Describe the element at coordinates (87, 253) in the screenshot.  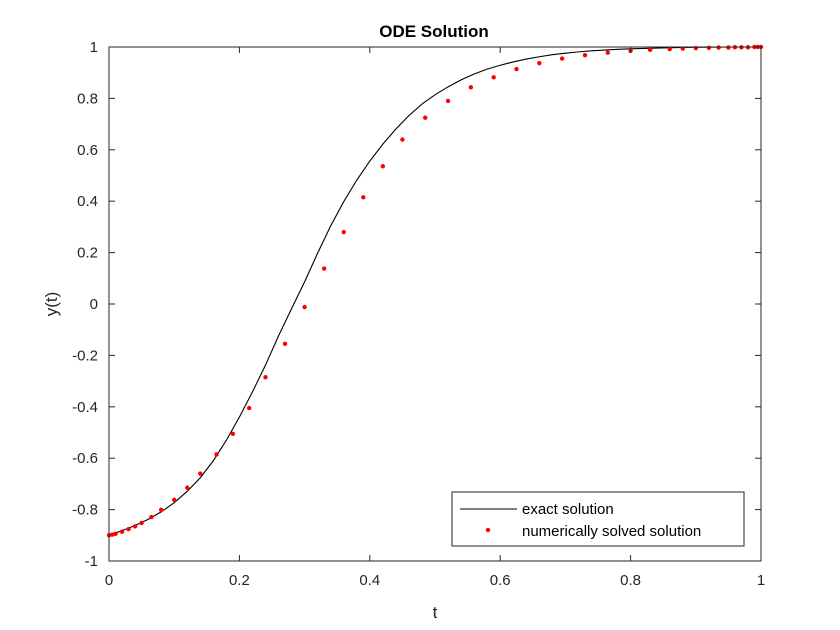
I see `y-tick-label: 0.2` at that location.